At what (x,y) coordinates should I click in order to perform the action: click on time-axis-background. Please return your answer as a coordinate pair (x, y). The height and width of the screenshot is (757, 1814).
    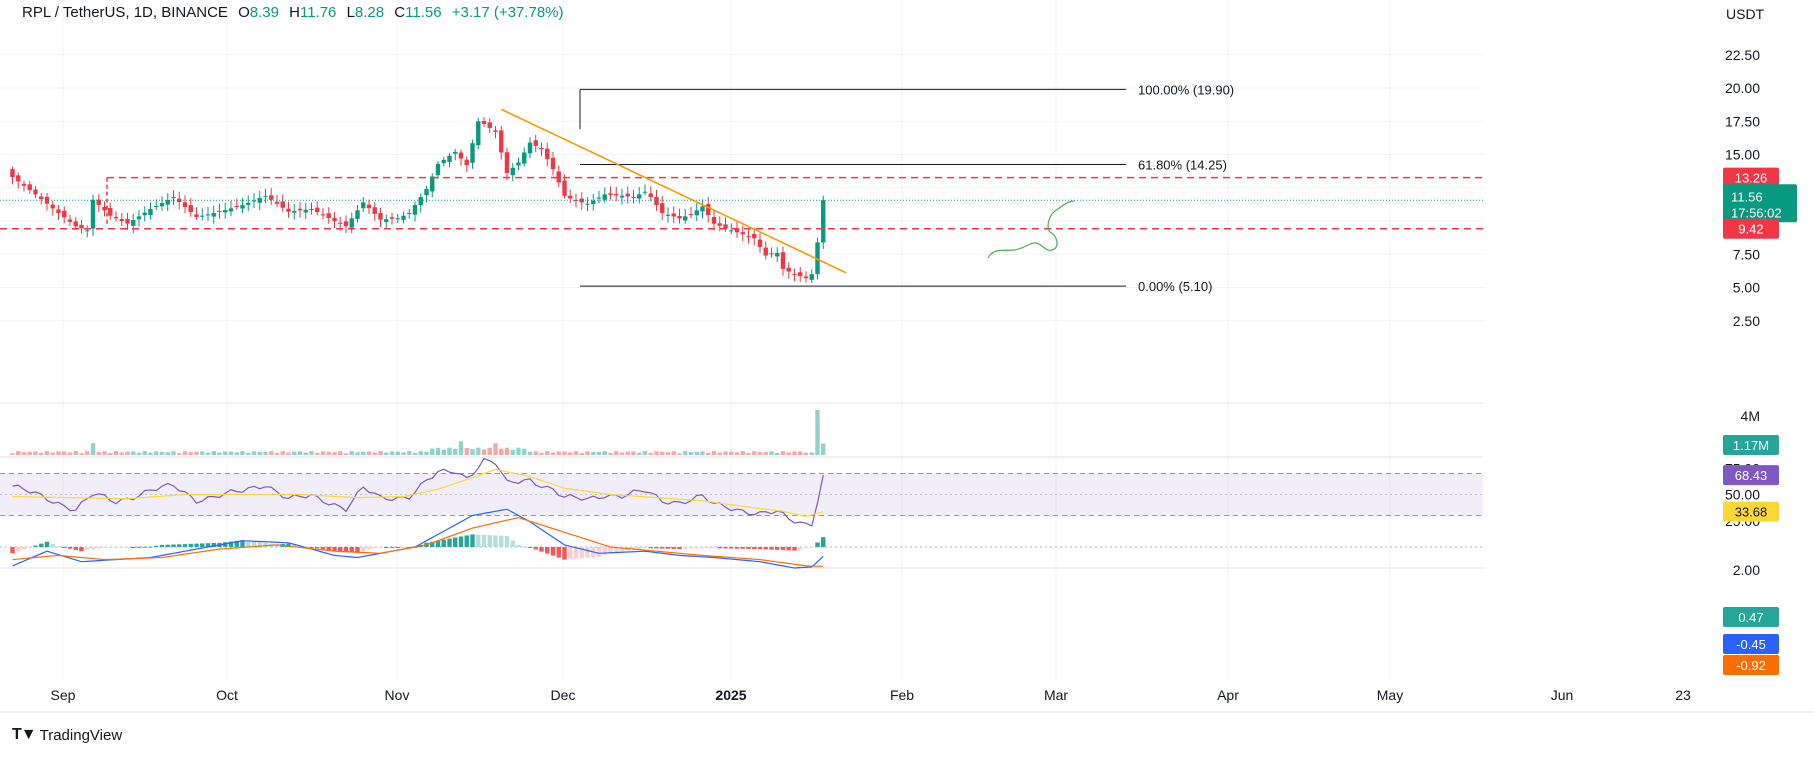
    Looking at the image, I should click on (907, 692).